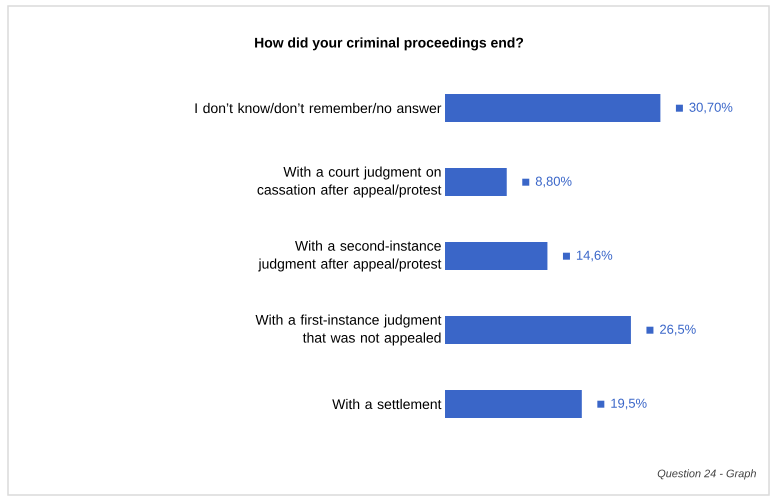 This screenshot has height=501, width=777. I want to click on y-tick-label: With a court judgment on cassation after appeal/protest, so click(350, 182).